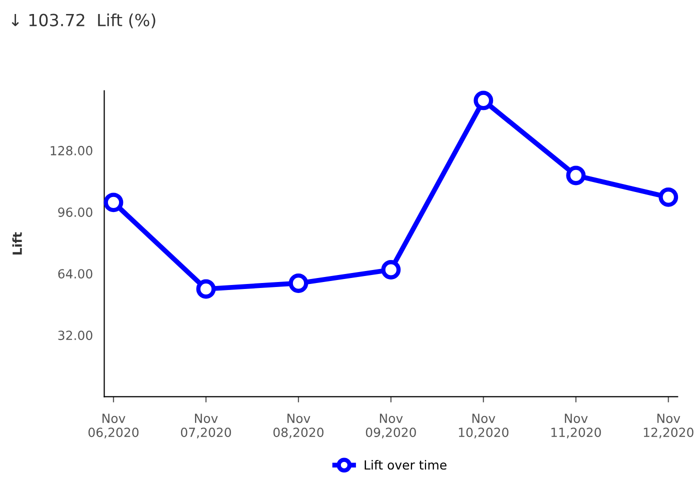 Image resolution: width=695 pixels, height=478 pixels. What do you see at coordinates (71, 151) in the screenshot?
I see `y-tick-label: 128.00` at bounding box center [71, 151].